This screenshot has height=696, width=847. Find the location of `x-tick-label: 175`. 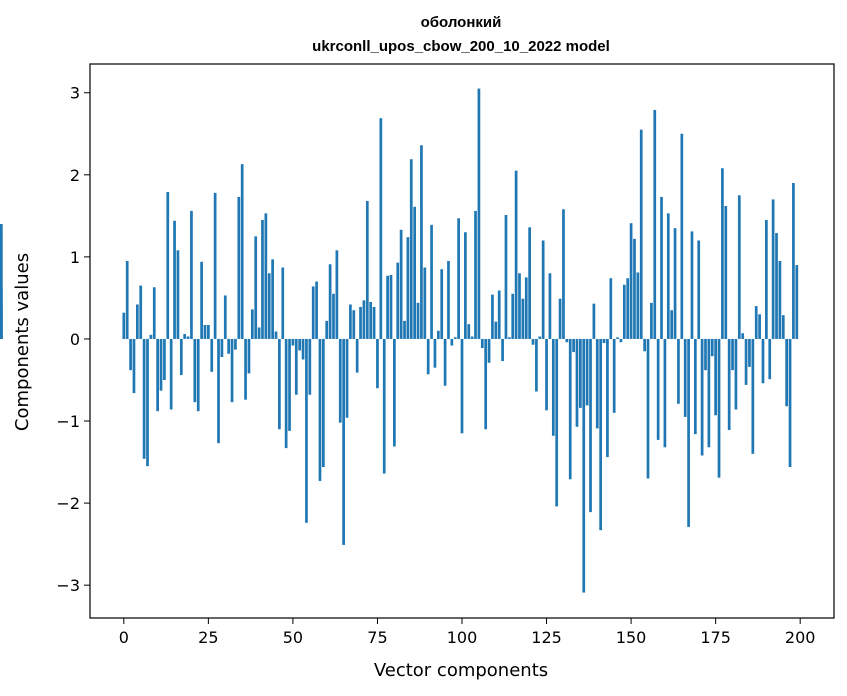

x-tick-label: 175 is located at coordinates (715, 637).